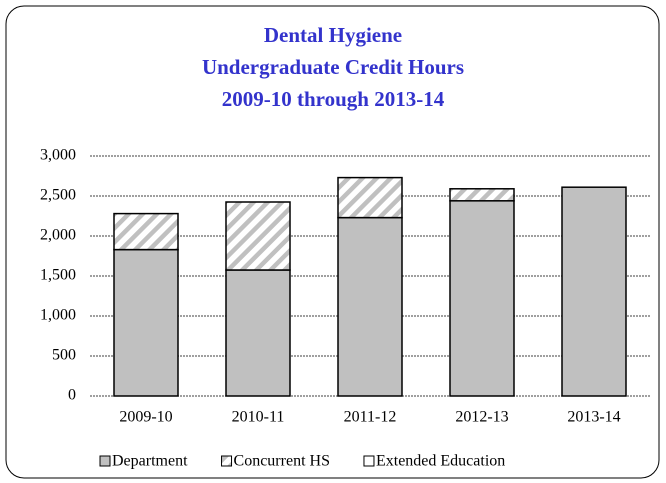 The width and height of the screenshot is (666, 483). What do you see at coordinates (58, 155) in the screenshot?
I see `y-tick-label: 3,000` at bounding box center [58, 155].